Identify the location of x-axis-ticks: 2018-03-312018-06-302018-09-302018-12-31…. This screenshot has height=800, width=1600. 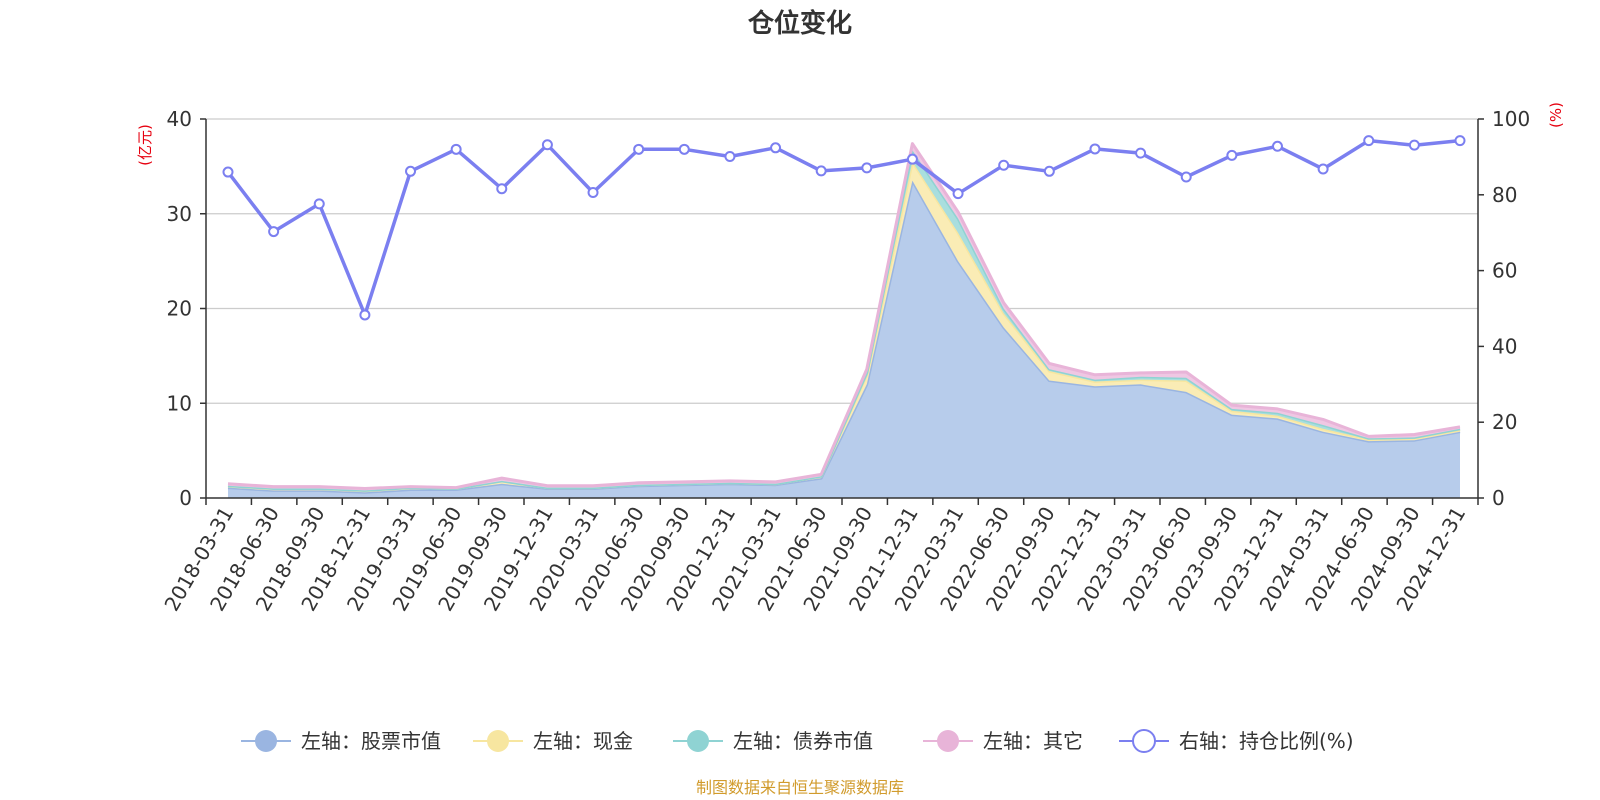
(819, 556).